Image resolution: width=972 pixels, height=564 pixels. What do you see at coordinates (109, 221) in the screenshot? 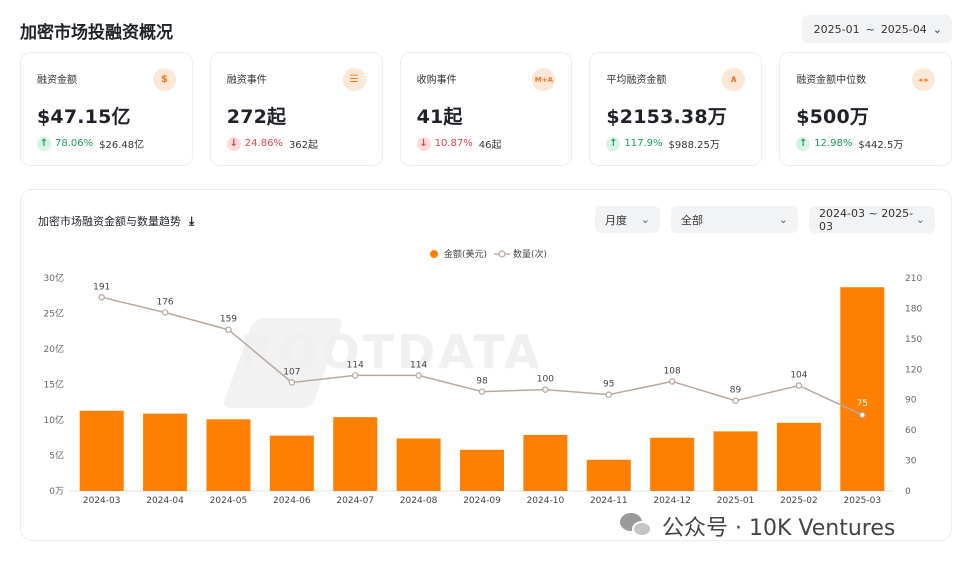
I see `chart-title: 加密市场融资金额与数量趋势` at bounding box center [109, 221].